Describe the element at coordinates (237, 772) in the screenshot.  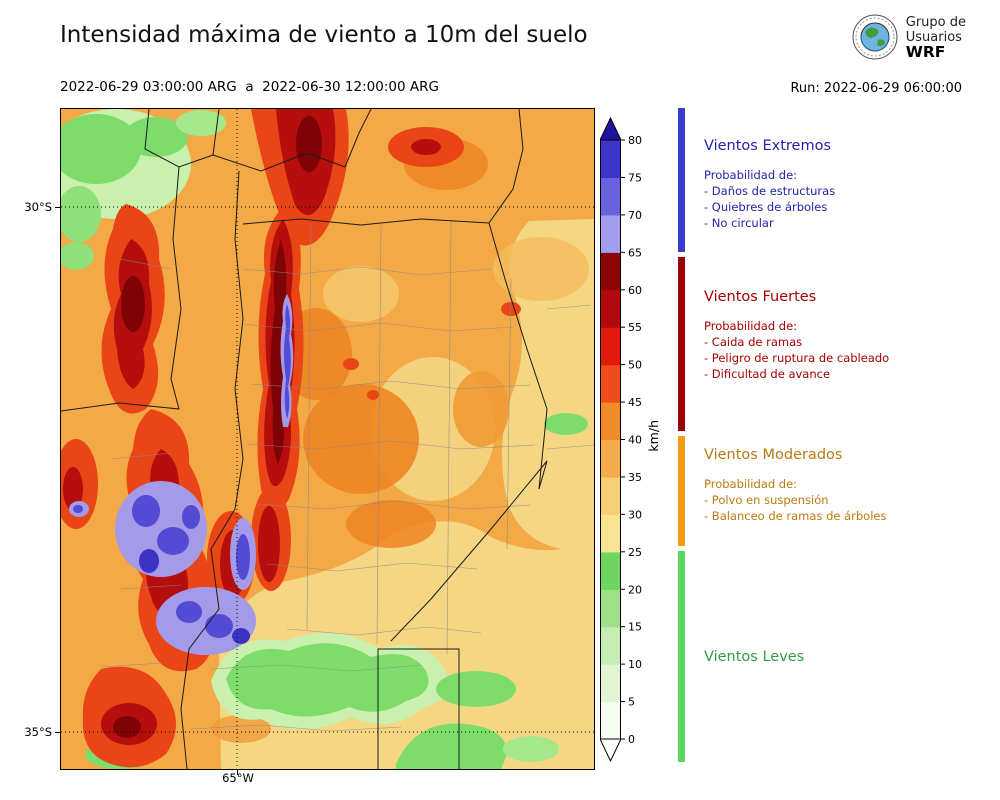
I see `lon-tick-65w` at that location.